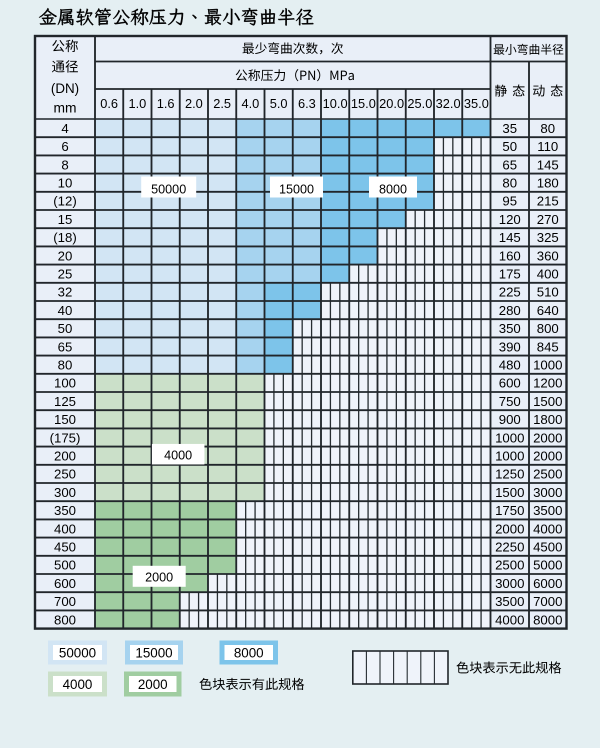  I want to click on svg-text: 1.0, so click(137, 103).